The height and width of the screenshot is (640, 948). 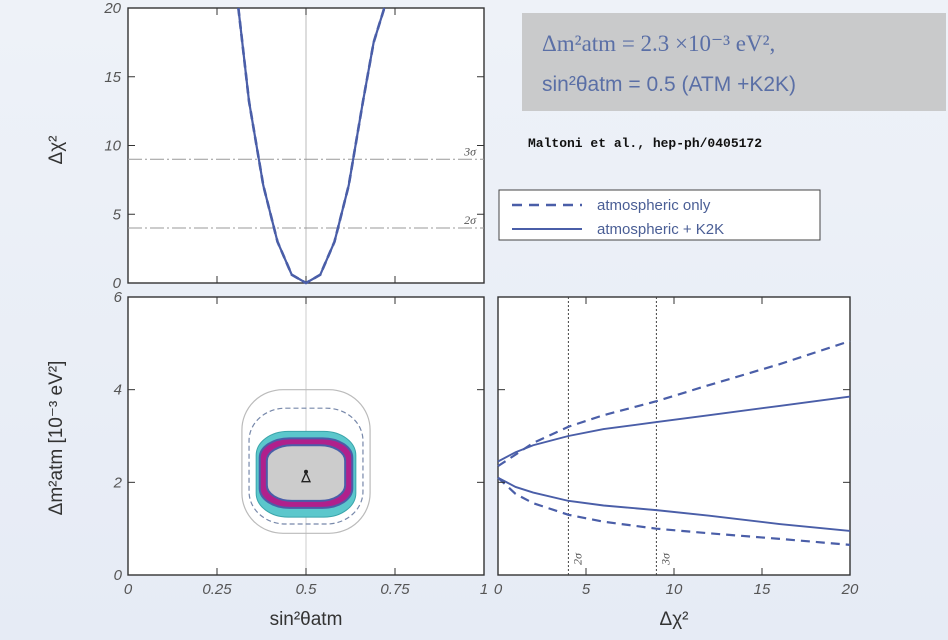 What do you see at coordinates (56, 150) in the screenshot?
I see `top-left-y-label: Δχ²` at bounding box center [56, 150].